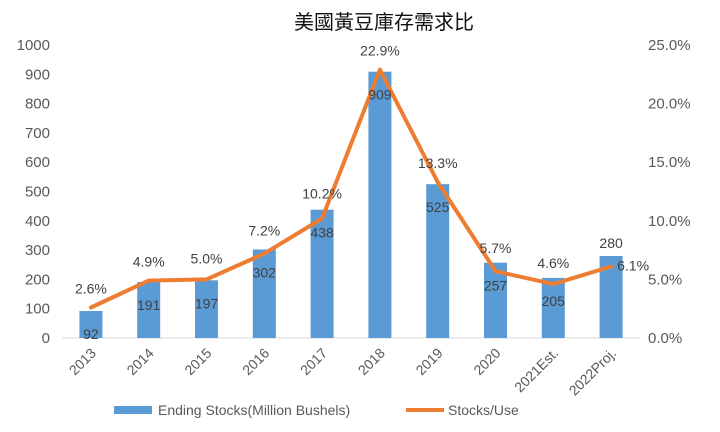 The image size is (720, 432). What do you see at coordinates (255, 361) in the screenshot?
I see `x-tick-label: 2016` at bounding box center [255, 361].